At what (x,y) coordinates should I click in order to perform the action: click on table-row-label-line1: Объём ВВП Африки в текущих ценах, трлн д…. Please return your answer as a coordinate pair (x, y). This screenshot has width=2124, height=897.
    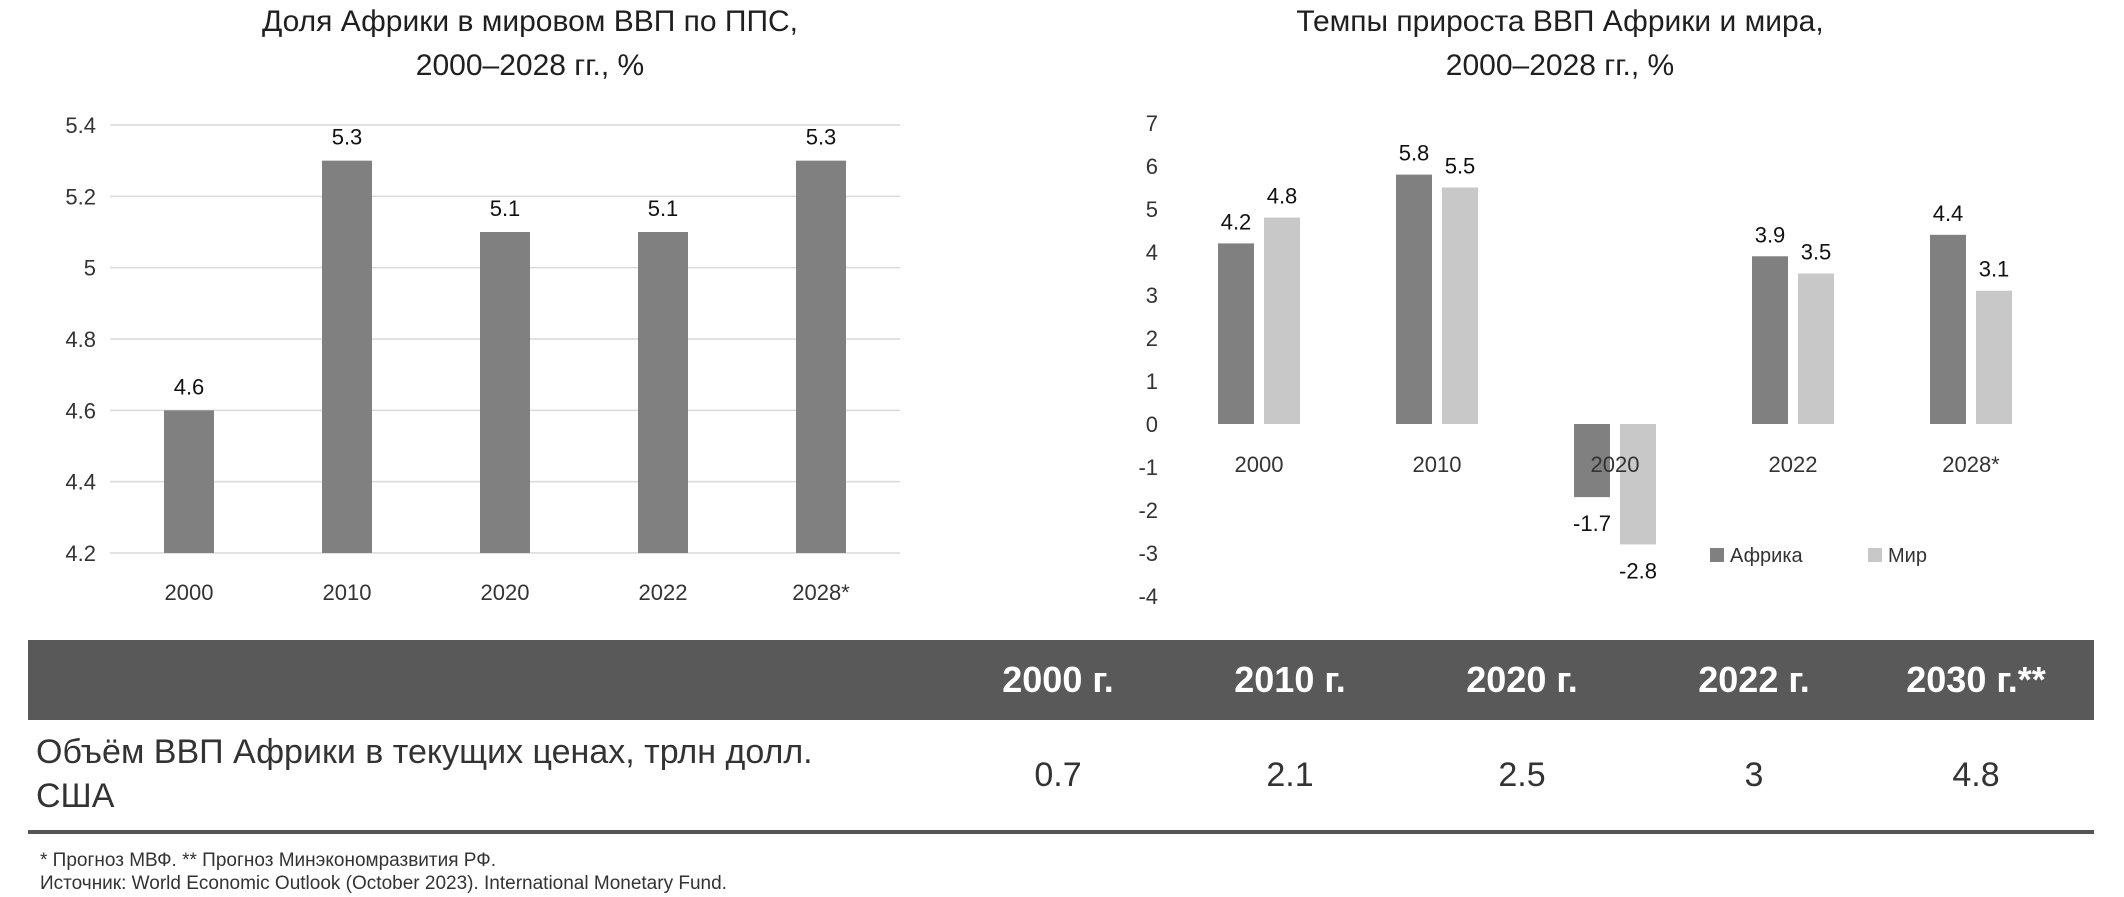
    Looking at the image, I should click on (424, 752).